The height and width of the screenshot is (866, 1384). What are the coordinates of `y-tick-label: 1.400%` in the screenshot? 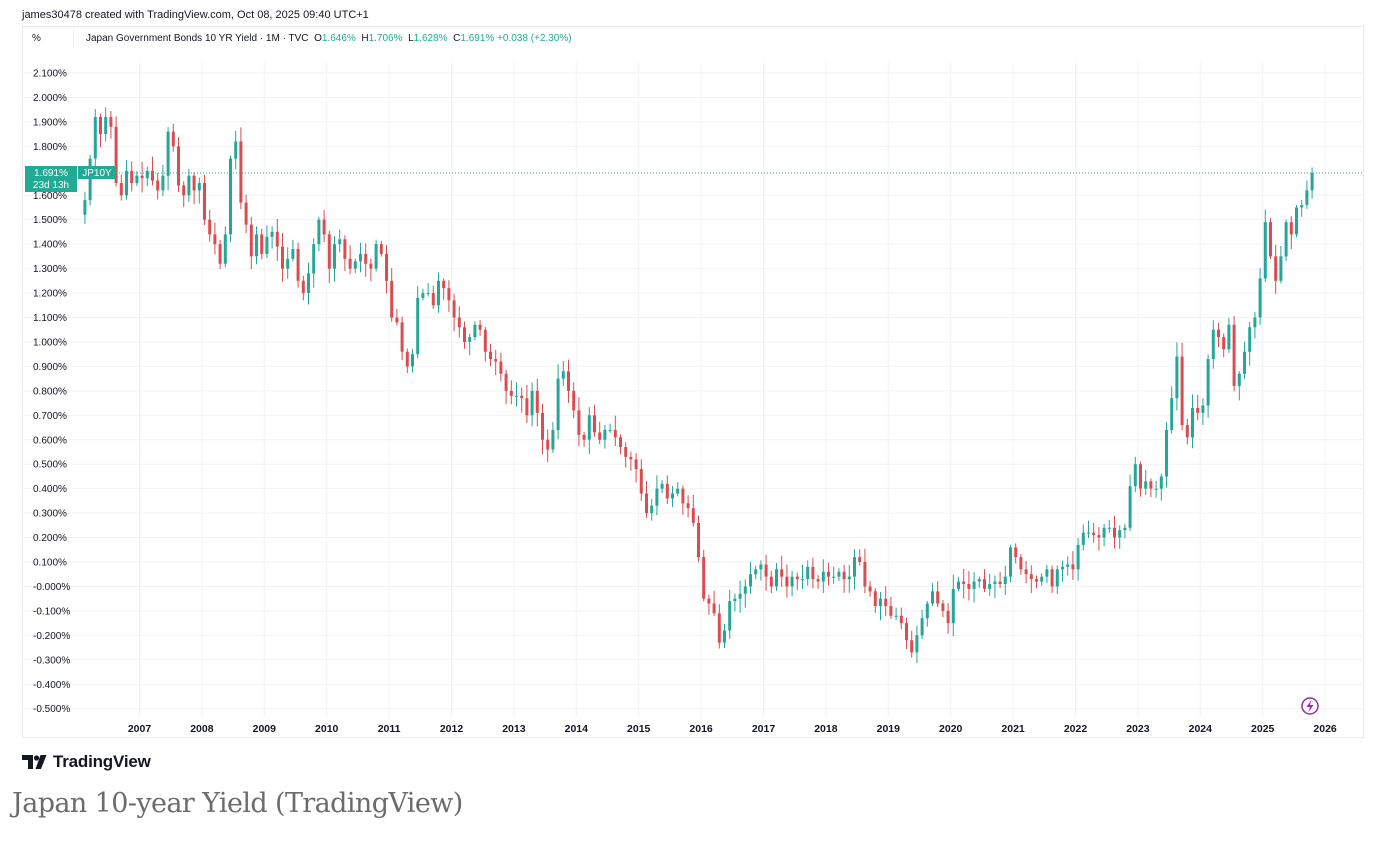 It's located at (50, 245).